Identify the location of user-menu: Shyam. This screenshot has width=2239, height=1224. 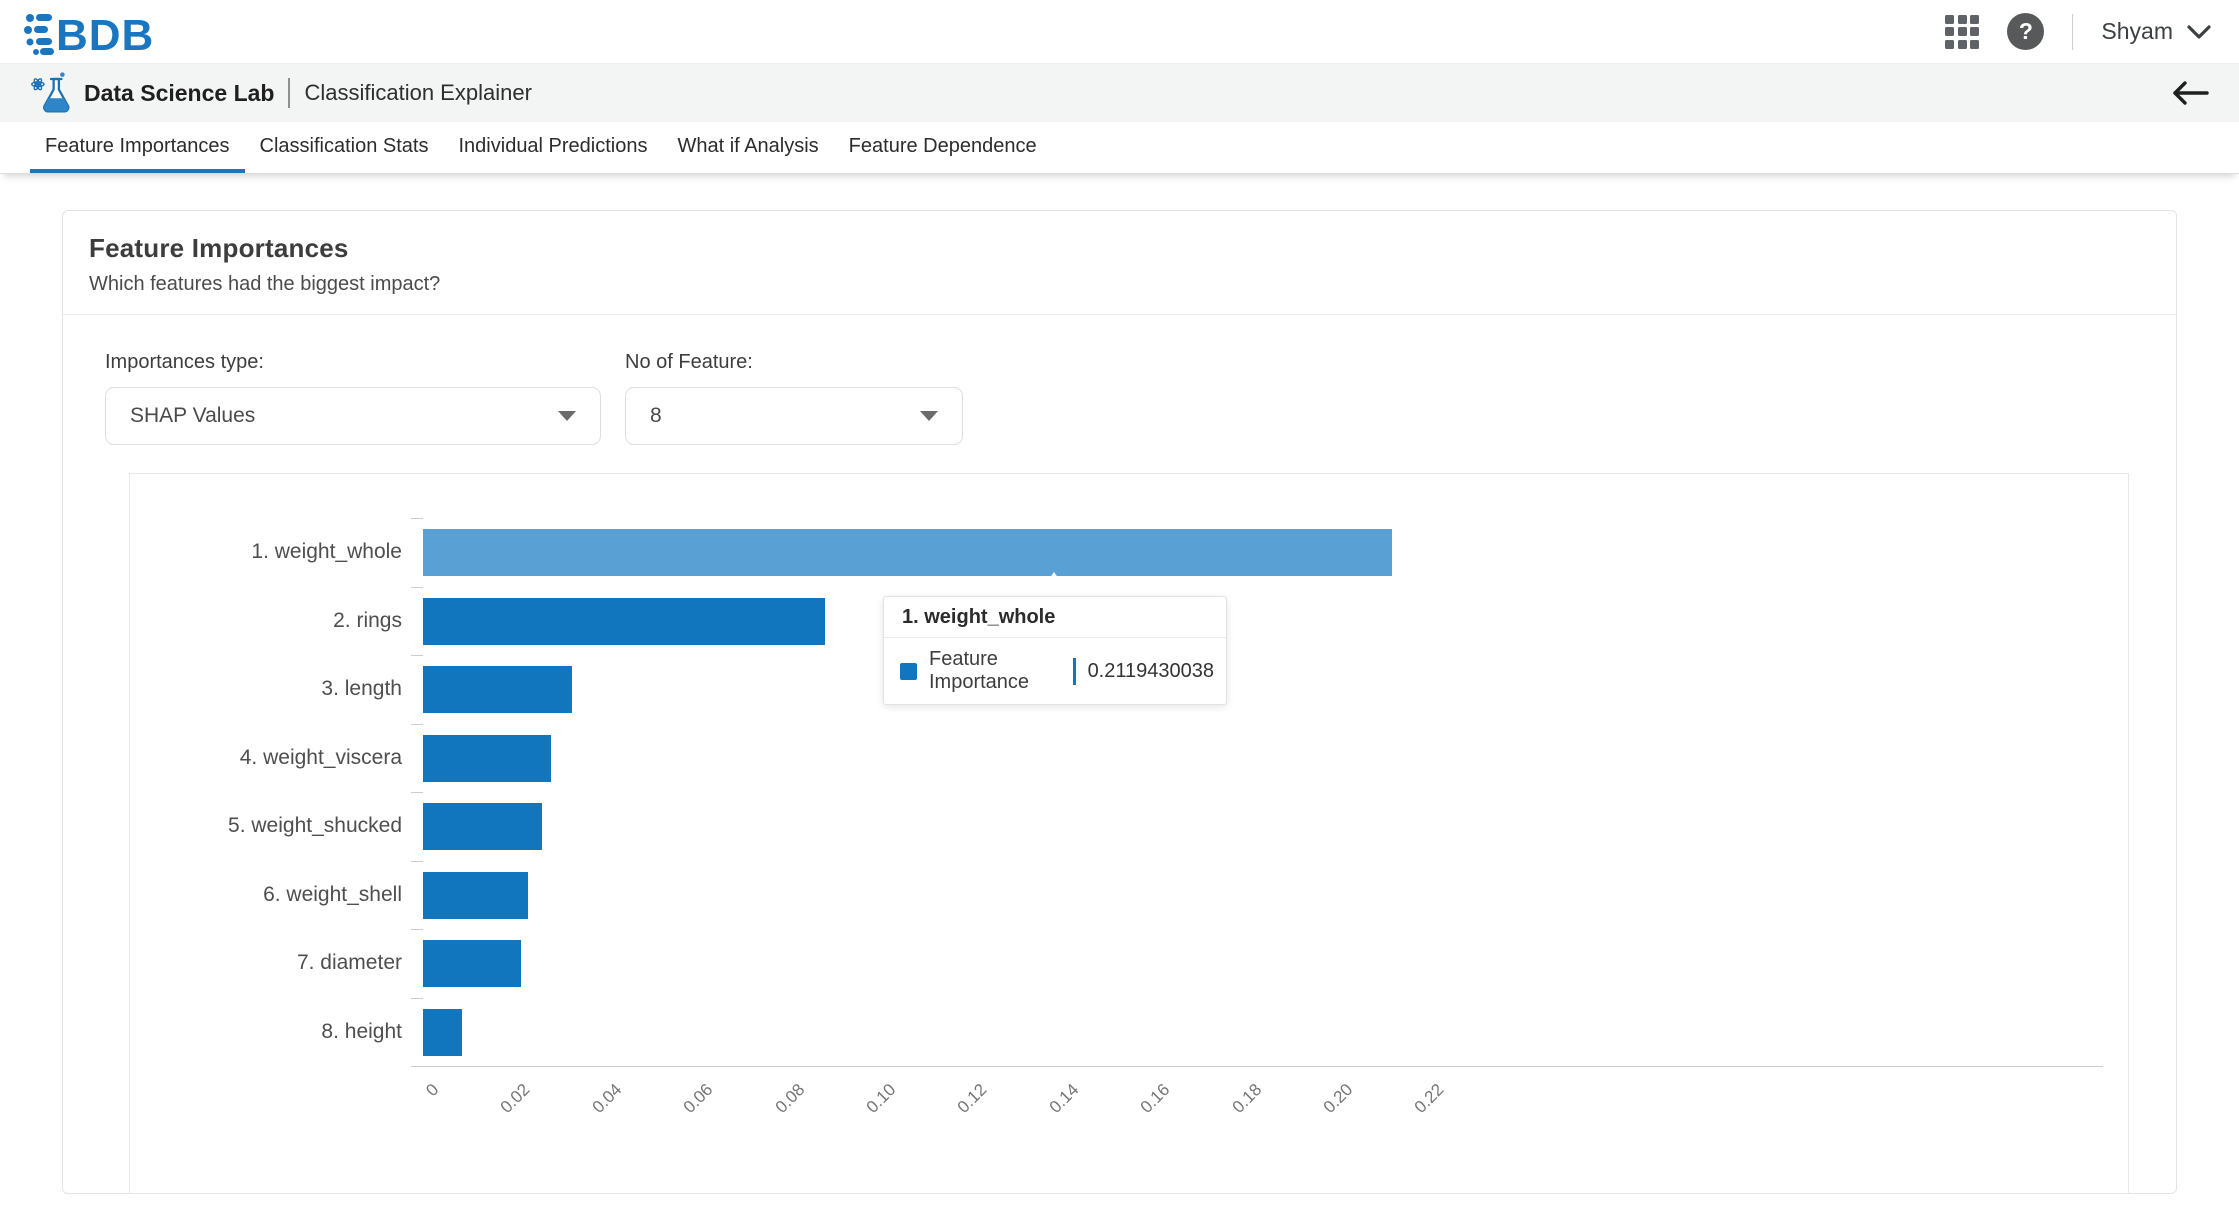
(2156, 31).